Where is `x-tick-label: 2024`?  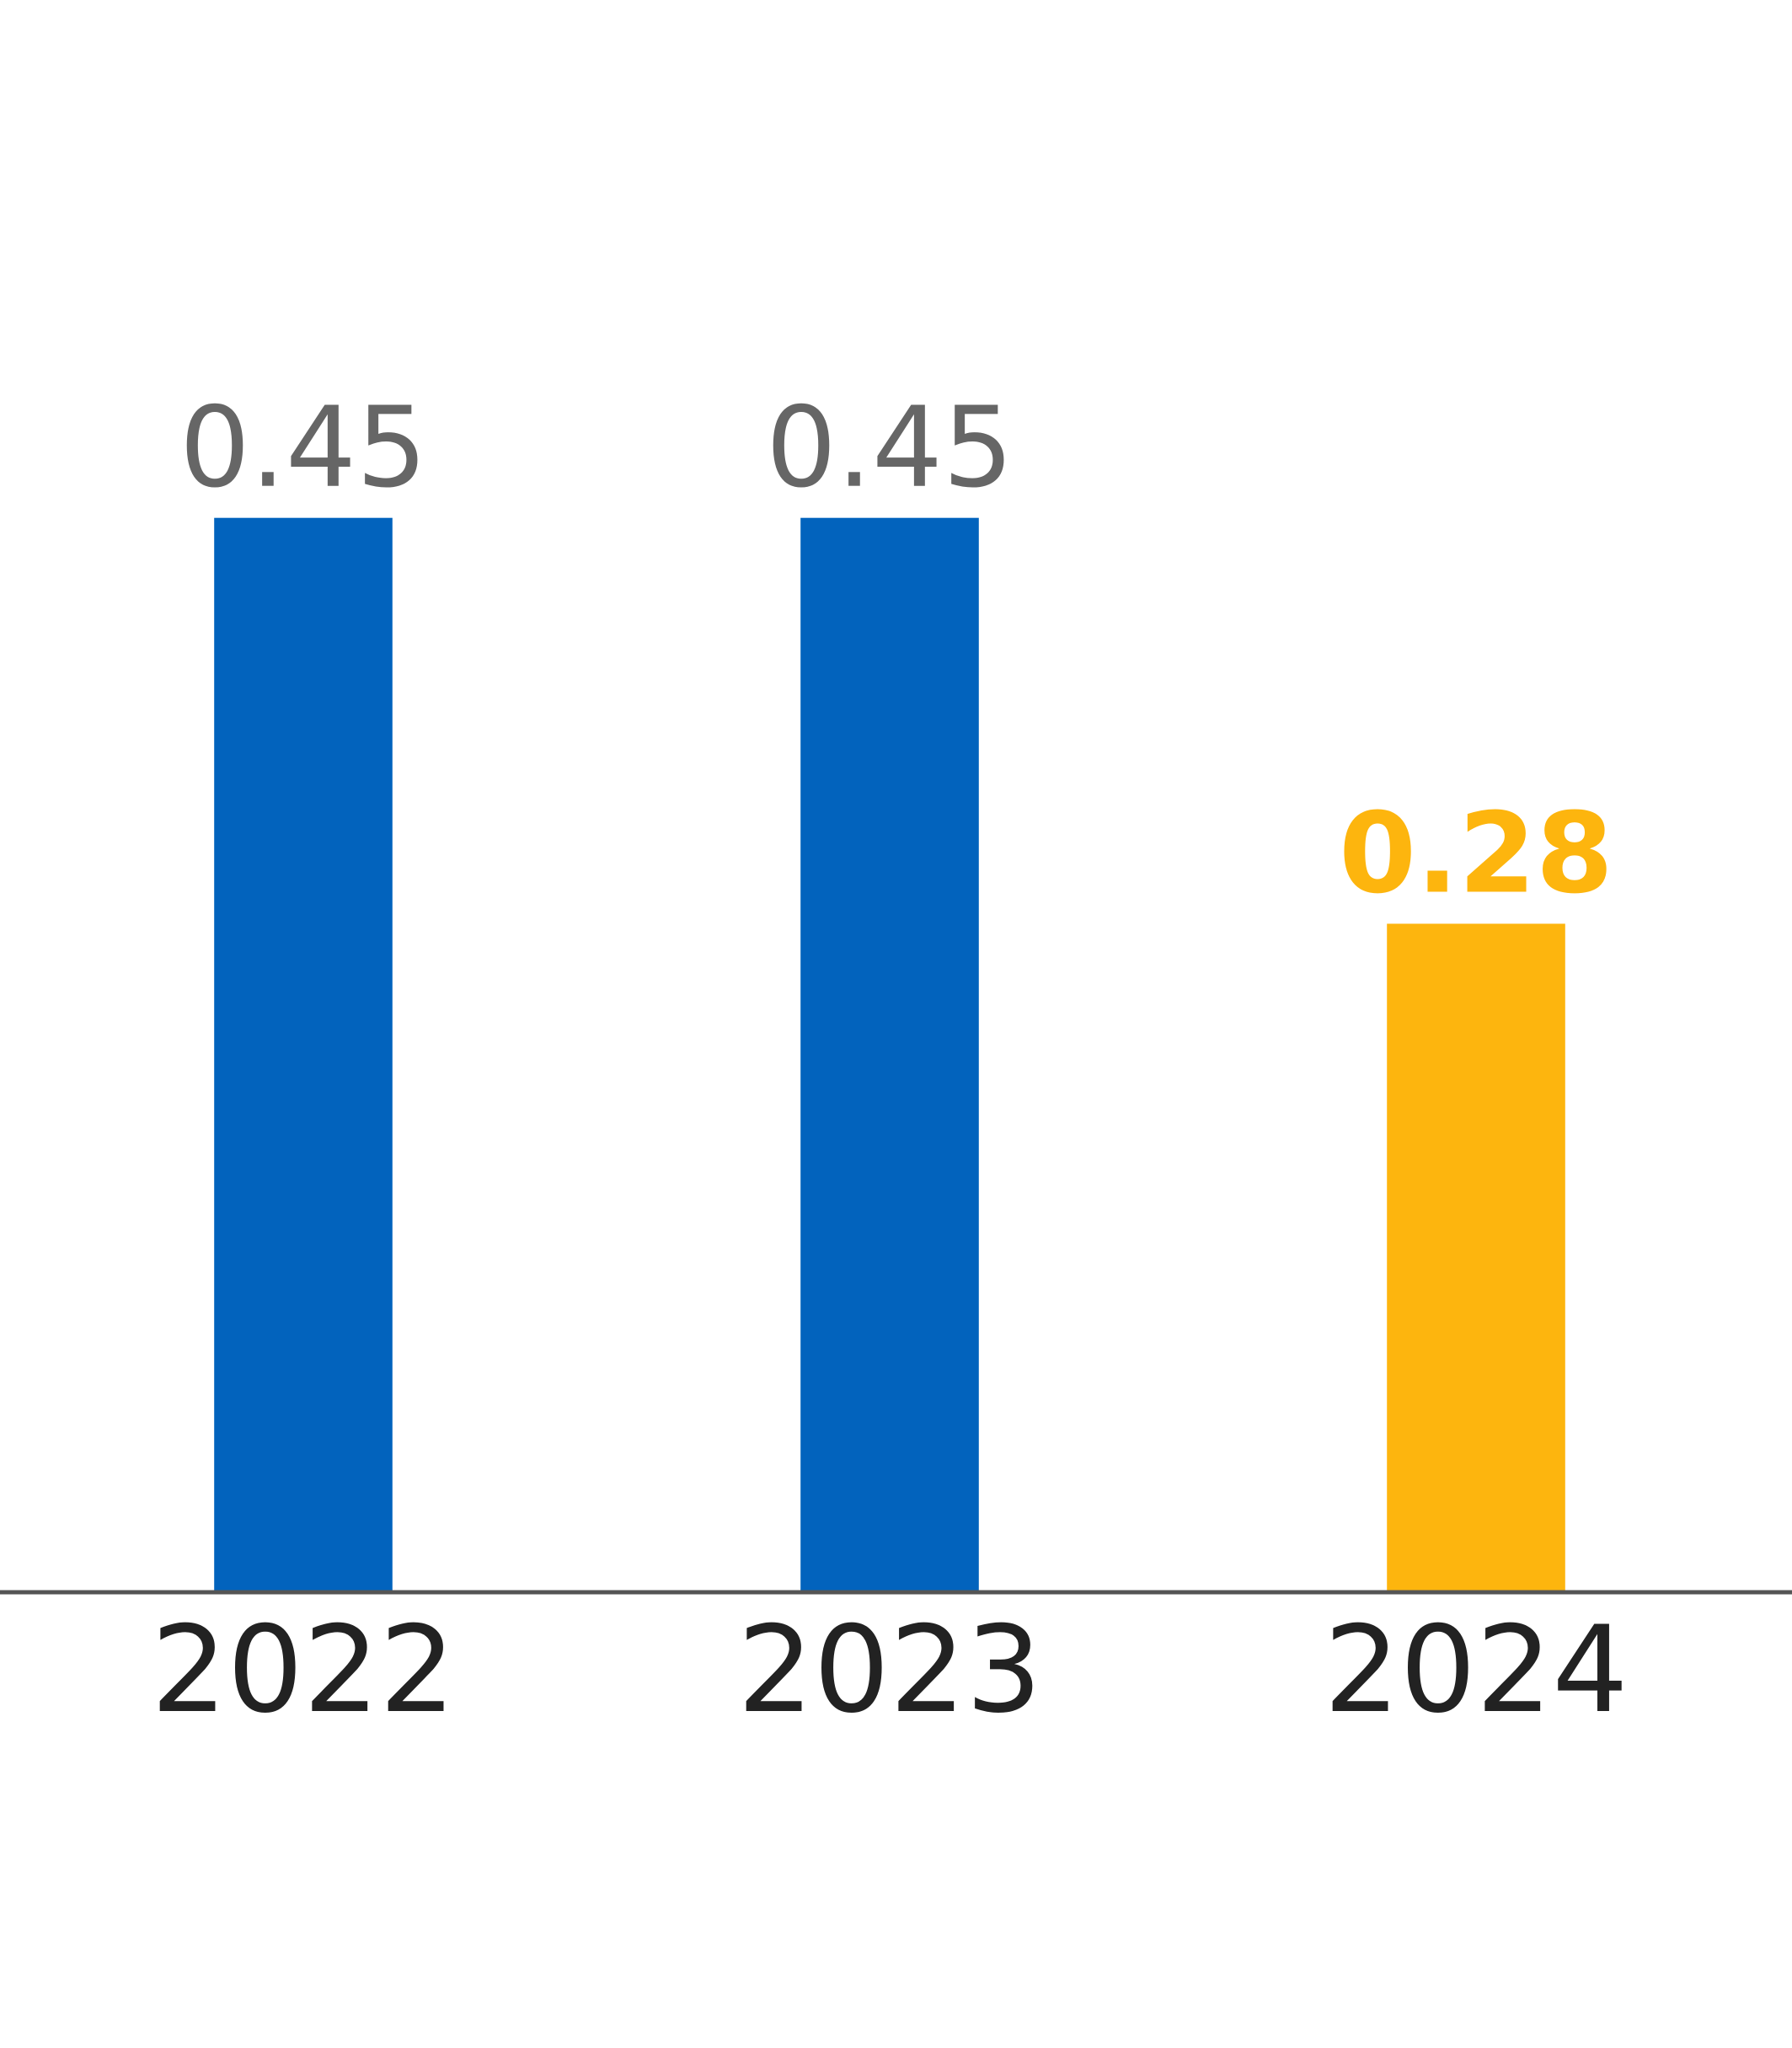
x-tick-label: 2024 is located at coordinates (1476, 1670).